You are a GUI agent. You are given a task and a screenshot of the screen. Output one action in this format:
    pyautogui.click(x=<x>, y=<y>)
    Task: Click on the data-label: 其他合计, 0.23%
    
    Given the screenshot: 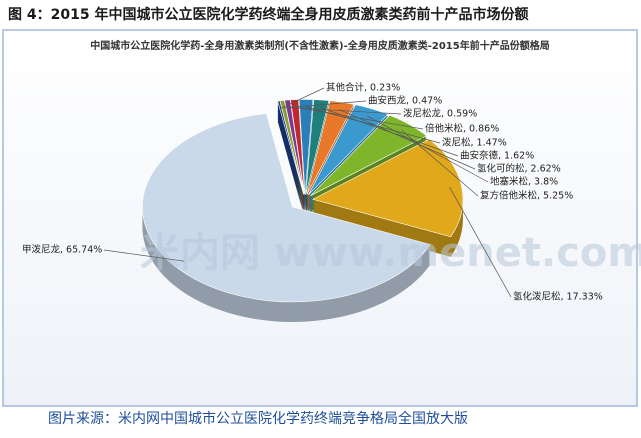 What is the action you would take?
    pyautogui.click(x=363, y=88)
    